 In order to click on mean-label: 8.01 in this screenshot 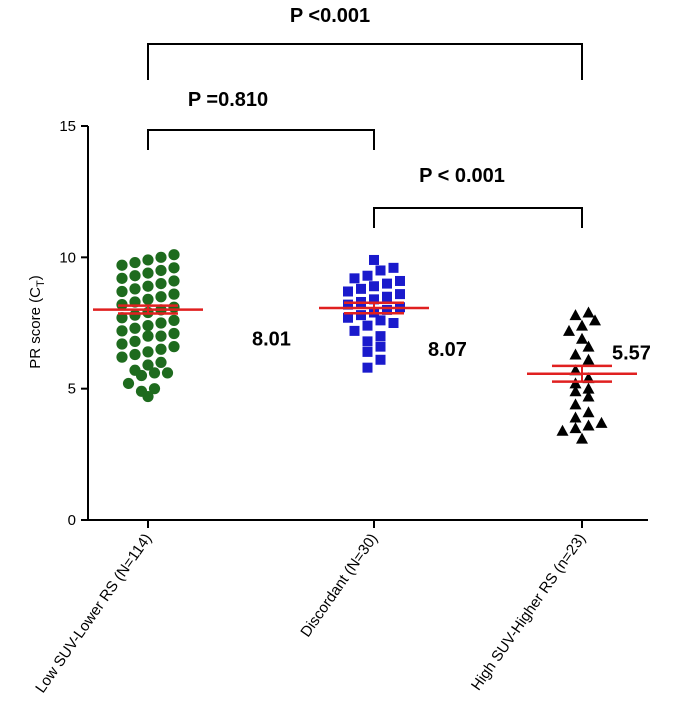, I will do `click(271, 340)`.